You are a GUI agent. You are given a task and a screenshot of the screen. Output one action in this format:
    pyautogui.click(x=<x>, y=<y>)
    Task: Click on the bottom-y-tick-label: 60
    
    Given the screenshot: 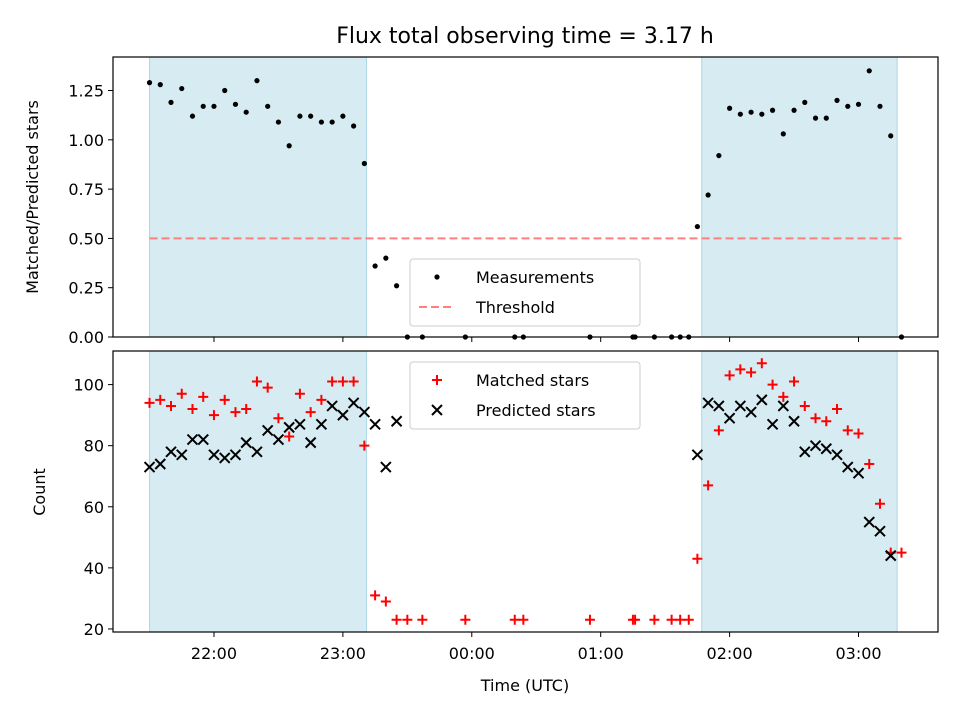 What is the action you would take?
    pyautogui.click(x=94, y=507)
    